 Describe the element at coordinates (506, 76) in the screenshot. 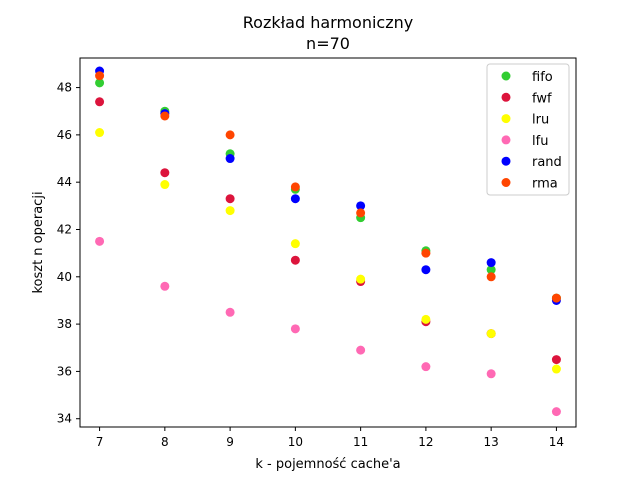

I see `legend-marker-fifo` at that location.